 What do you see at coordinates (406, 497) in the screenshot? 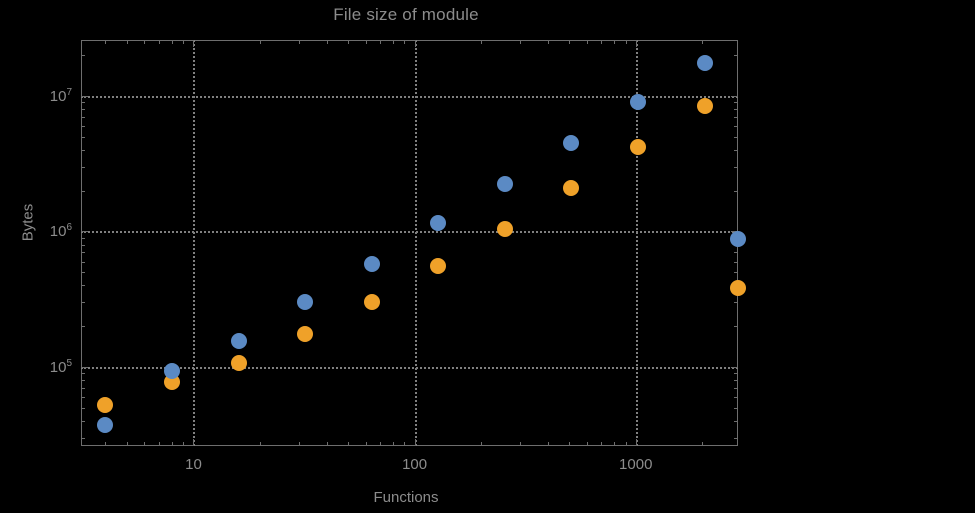
I see `x-axis-title: Functions` at bounding box center [406, 497].